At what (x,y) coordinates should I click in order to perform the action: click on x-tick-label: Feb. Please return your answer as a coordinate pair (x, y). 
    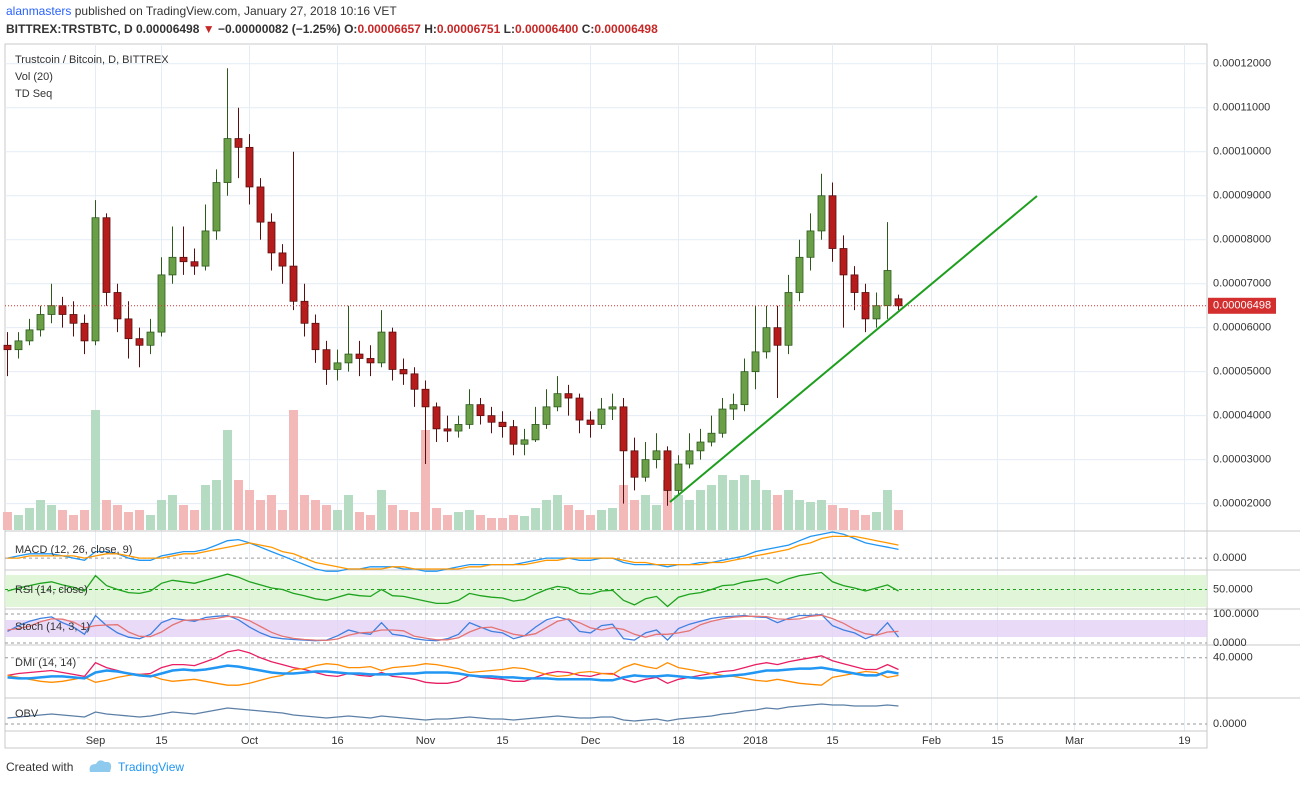
    Looking at the image, I should click on (931, 741).